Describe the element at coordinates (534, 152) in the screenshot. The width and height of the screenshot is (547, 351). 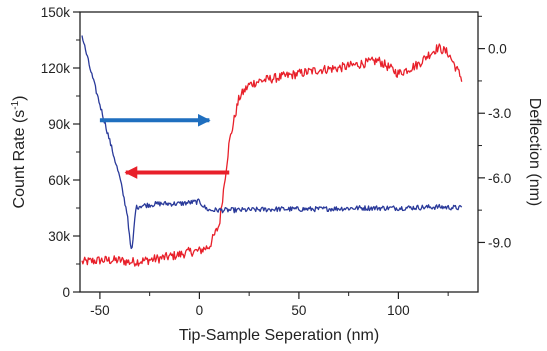
I see `y-right-axis-title: Deflection (nm)` at that location.